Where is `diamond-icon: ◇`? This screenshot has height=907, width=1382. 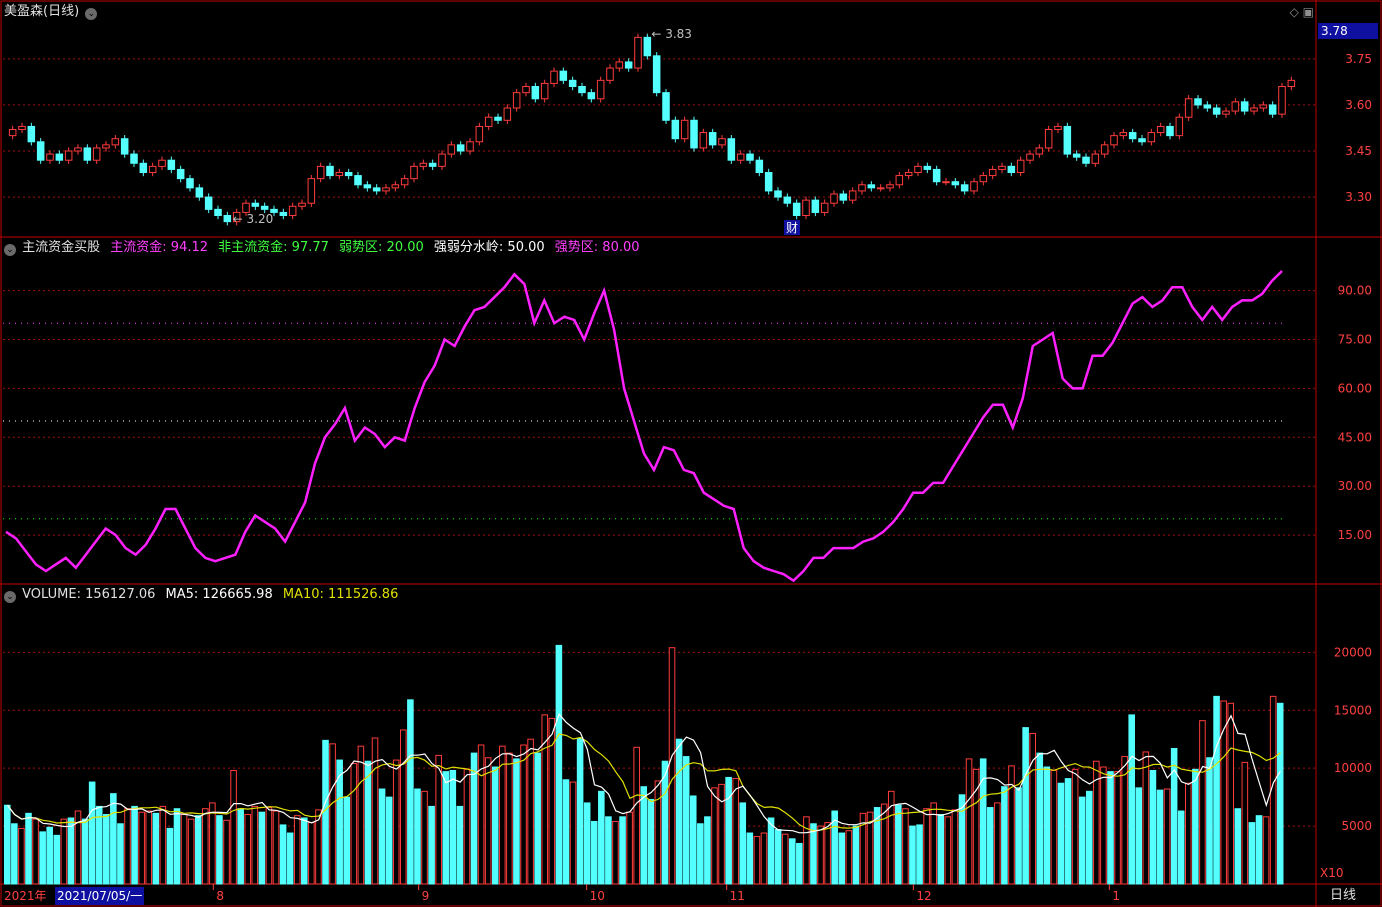
diamond-icon: ◇ is located at coordinates (1294, 12).